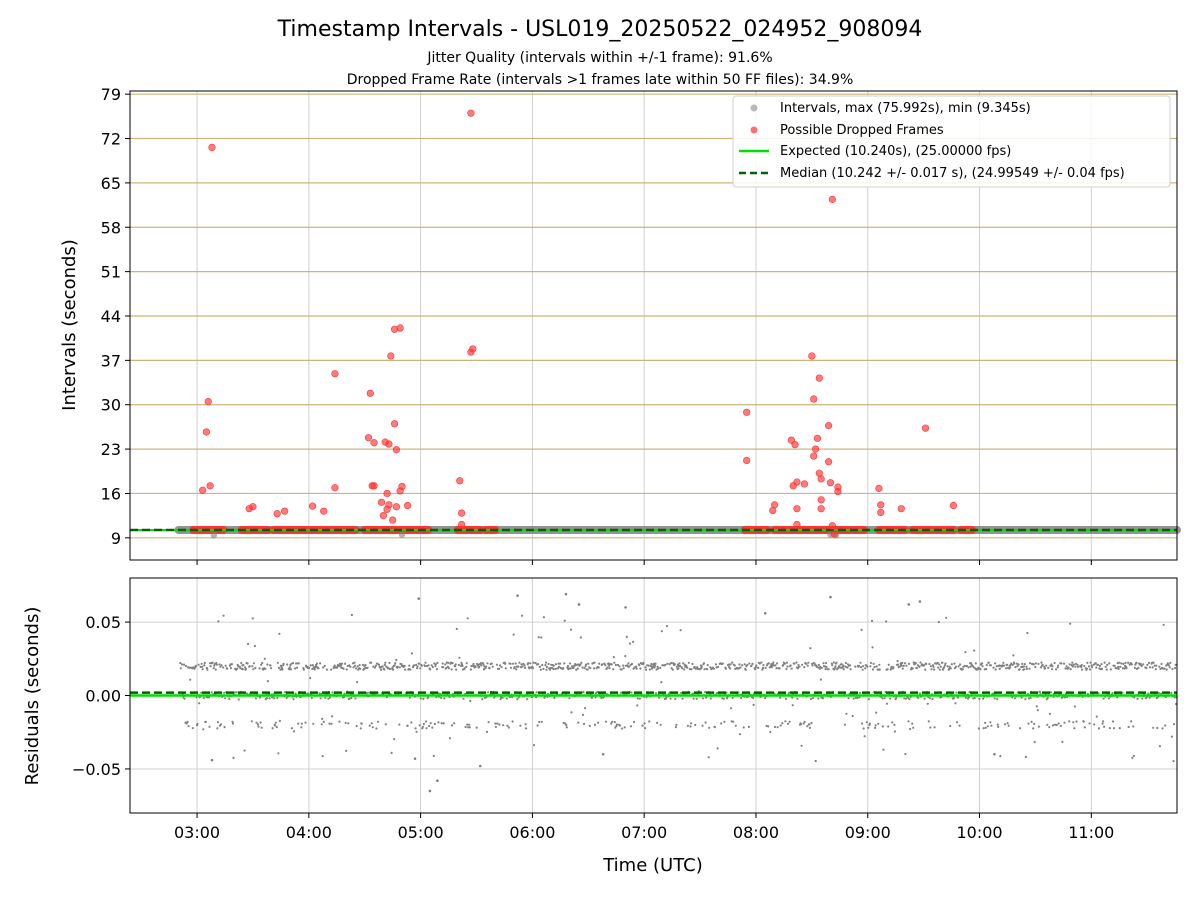 This screenshot has width=1200, height=900. I want to click on bottom-ytick-label: −0.05, so click(96, 769).